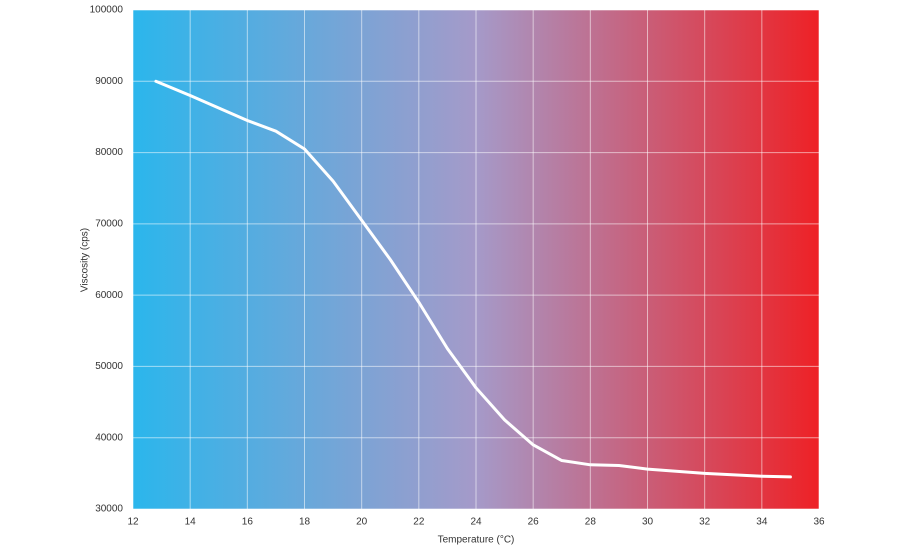 The image size is (900, 550). What do you see at coordinates (109, 295) in the screenshot?
I see `y-tick-label: 60000` at bounding box center [109, 295].